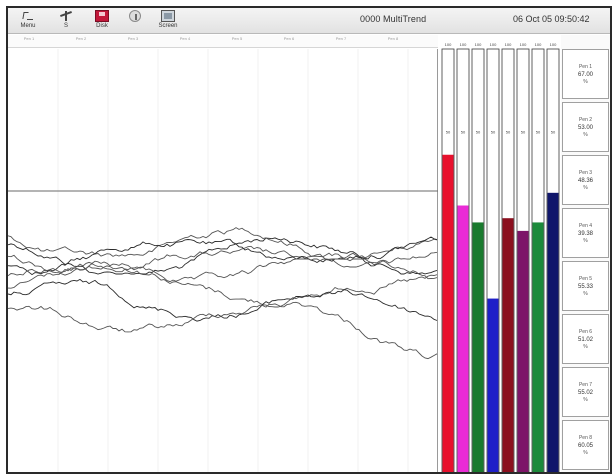 Image resolution: width=615 pixels, height=476 pixels. What do you see at coordinates (585, 331) in the screenshot?
I see `pen-name: Pen 6` at bounding box center [585, 331].